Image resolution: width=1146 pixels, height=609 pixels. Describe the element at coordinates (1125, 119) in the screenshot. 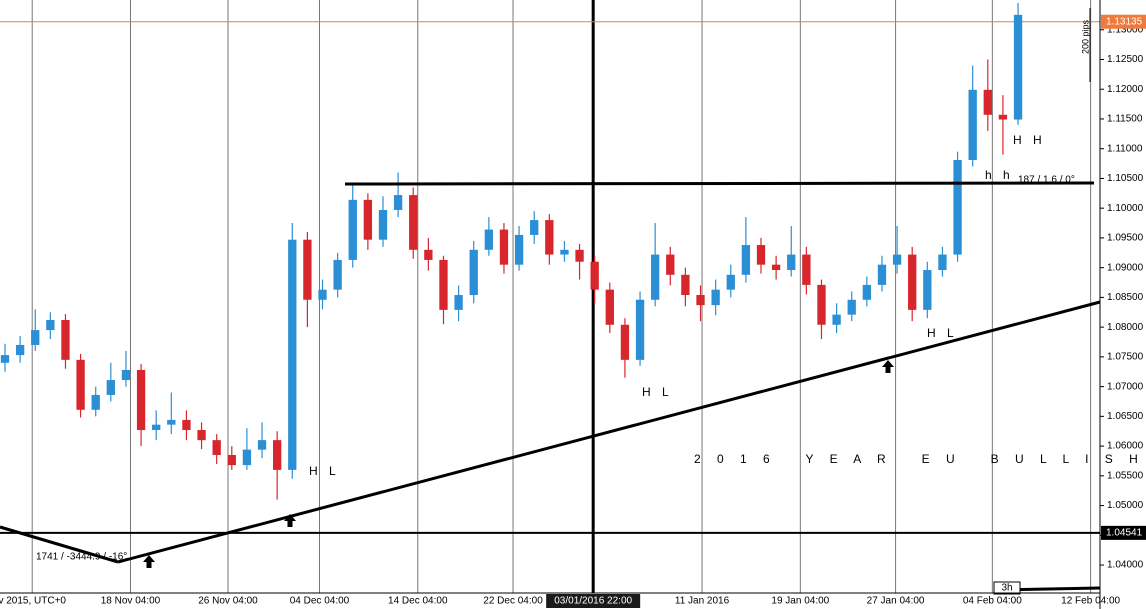

I see `y-tick-label: 1.11500` at that location.